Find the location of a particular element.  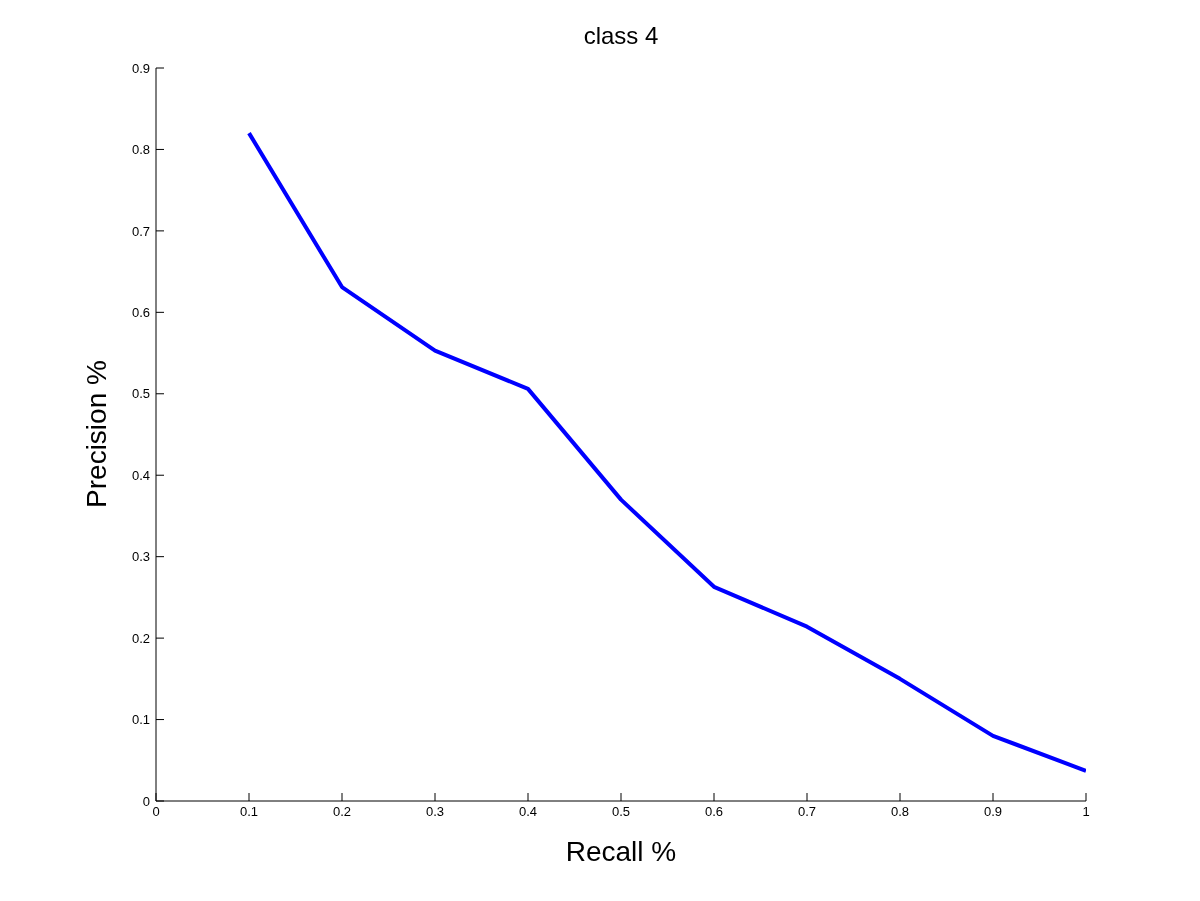

y-tick-label: 0 is located at coordinates (146, 801).